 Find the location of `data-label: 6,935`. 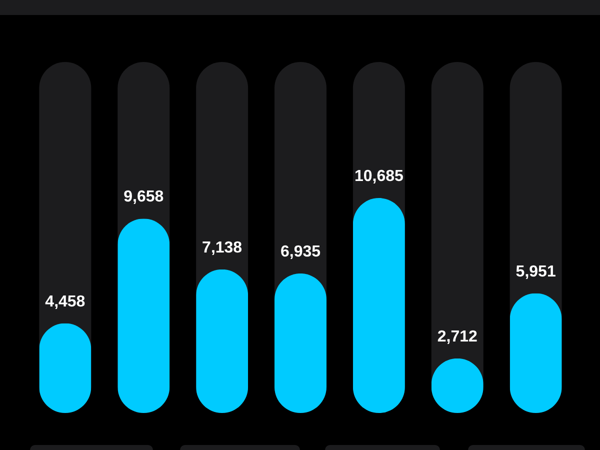

data-label: 6,935 is located at coordinates (300, 251).